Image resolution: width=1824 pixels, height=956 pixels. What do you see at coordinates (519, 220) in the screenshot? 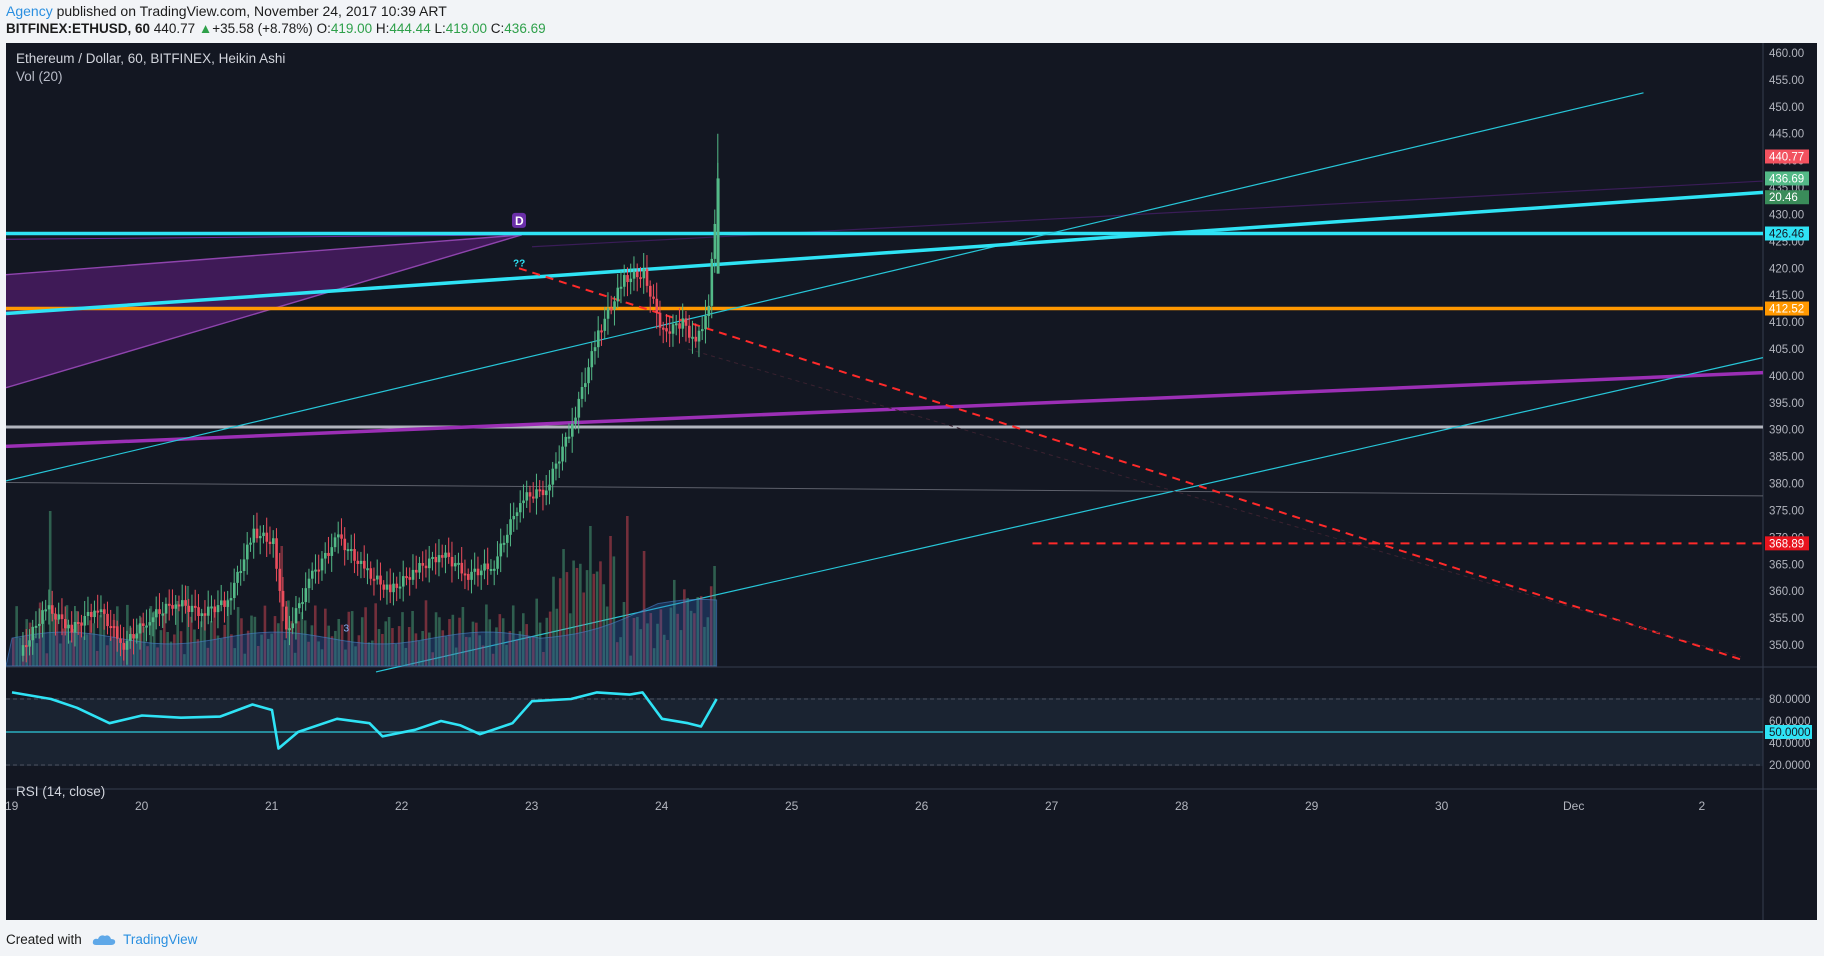
I see `d-marker-bg` at bounding box center [519, 220].